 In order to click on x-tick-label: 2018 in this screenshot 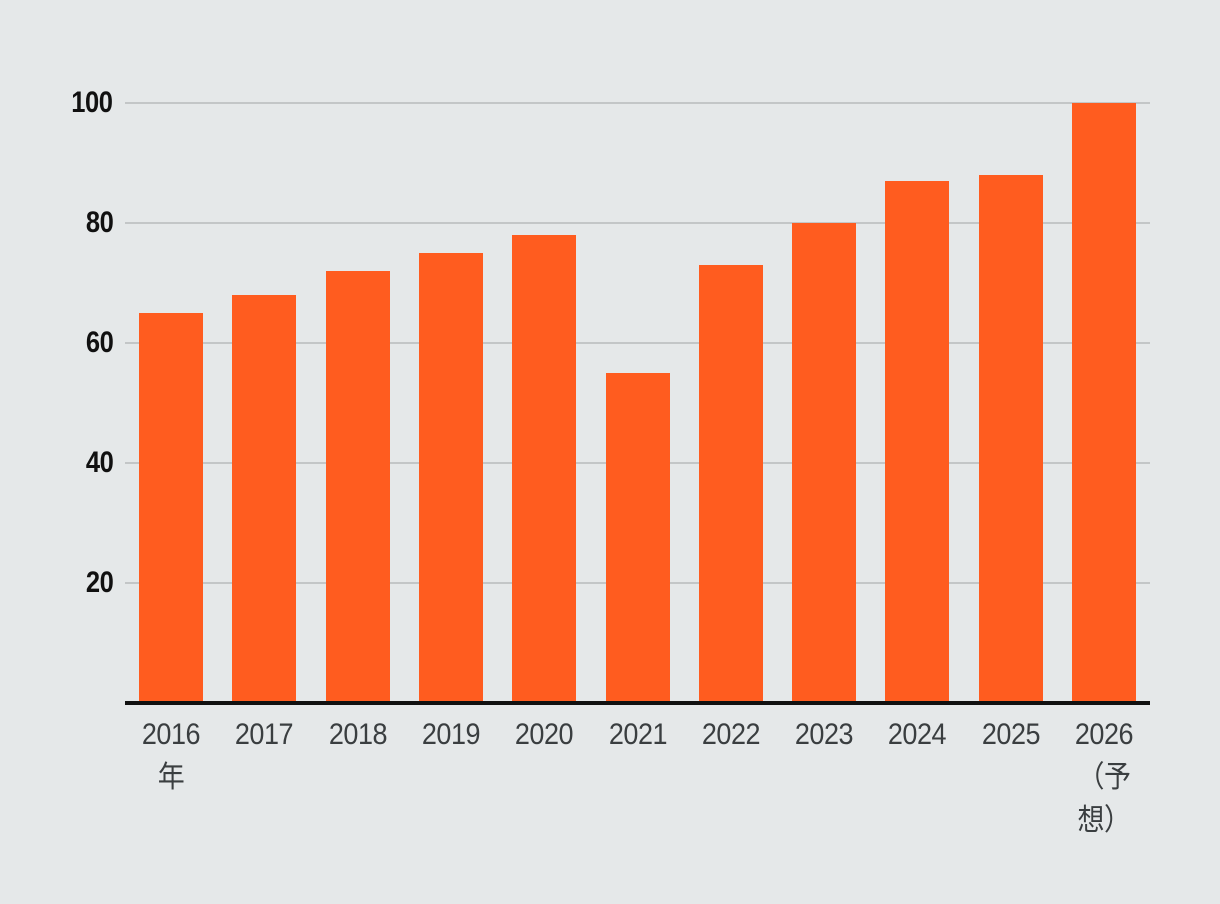, I will do `click(357, 734)`.